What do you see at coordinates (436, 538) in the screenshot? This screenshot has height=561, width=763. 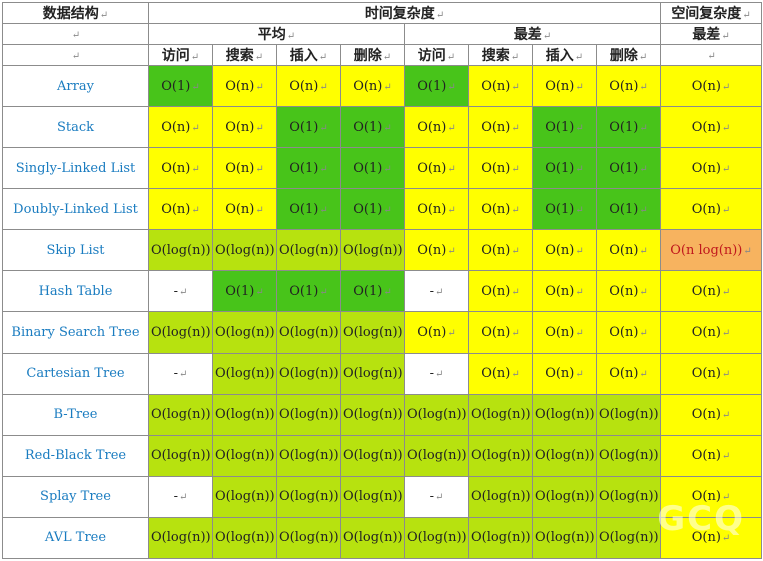 I see `cell-worst-access: O(log(n))↵` at bounding box center [436, 538].